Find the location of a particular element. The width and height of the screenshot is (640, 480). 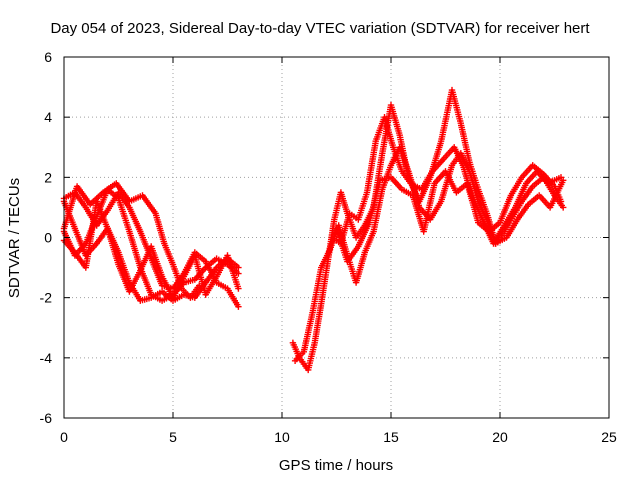

series-s8 is located at coordinates (446, 180).